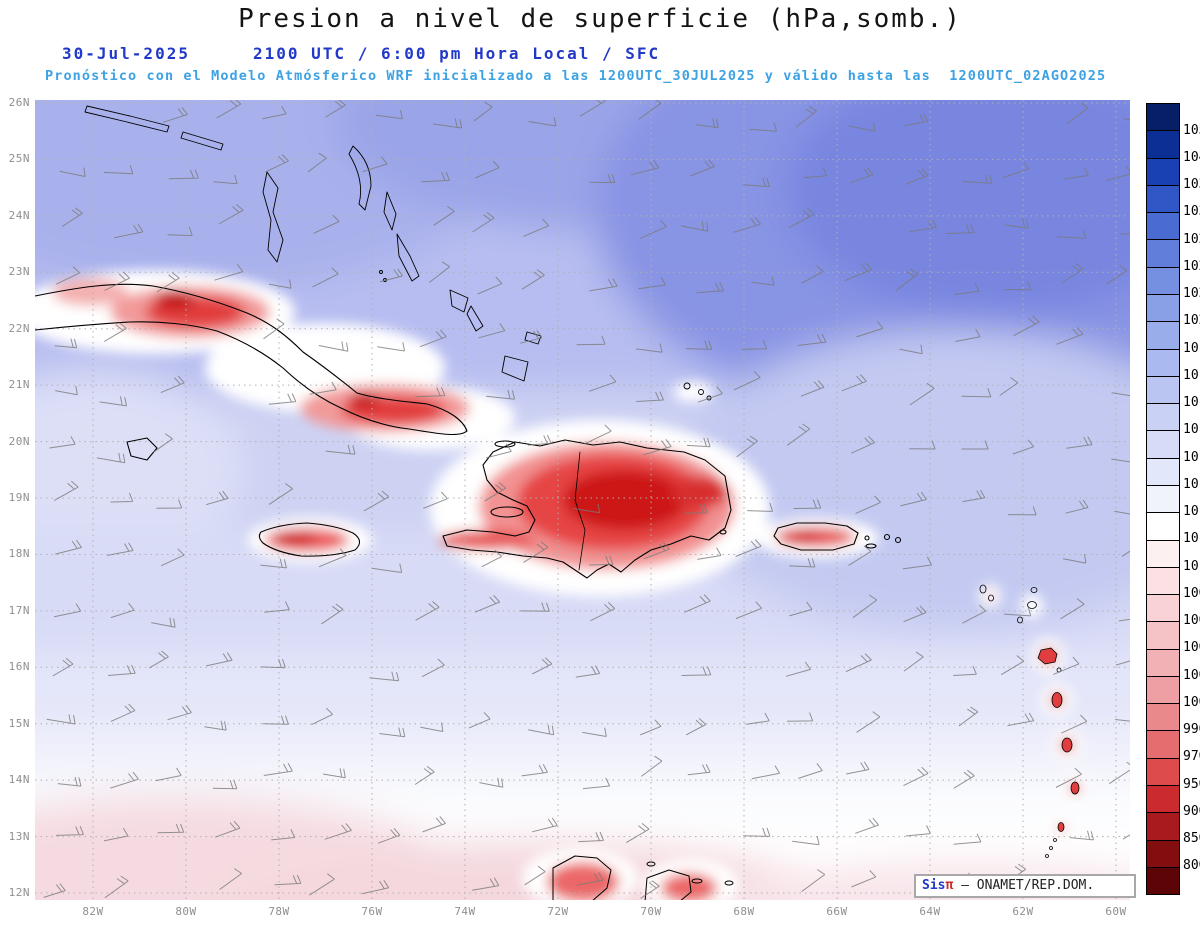  What do you see at coordinates (19, 159) in the screenshot?
I see `lat-label: 25N` at bounding box center [19, 159].